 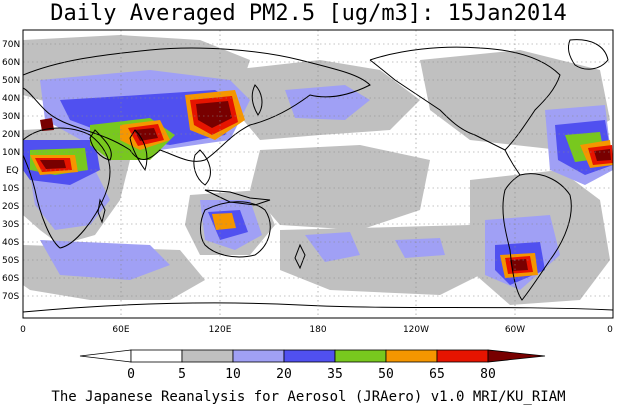 I want to click on colorbar-tick-label: 20, so click(x=284, y=374).